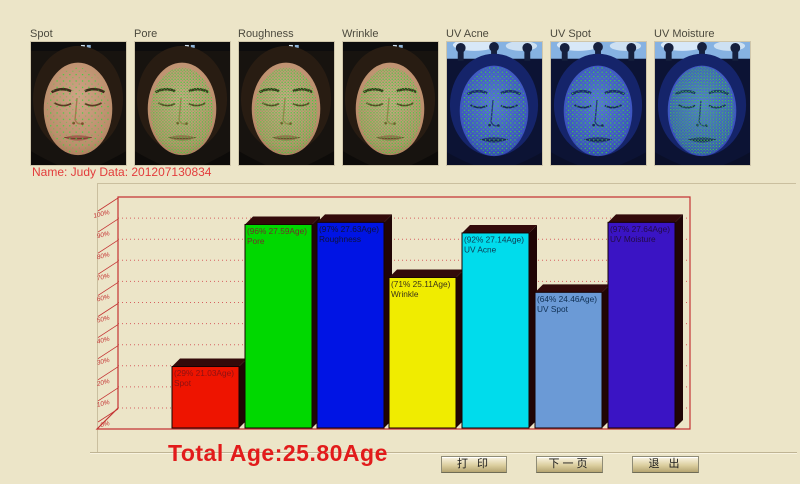 The image size is (800, 484). What do you see at coordinates (204, 373) in the screenshot?
I see `svg-text: (29% 21.03Age)` at bounding box center [204, 373].